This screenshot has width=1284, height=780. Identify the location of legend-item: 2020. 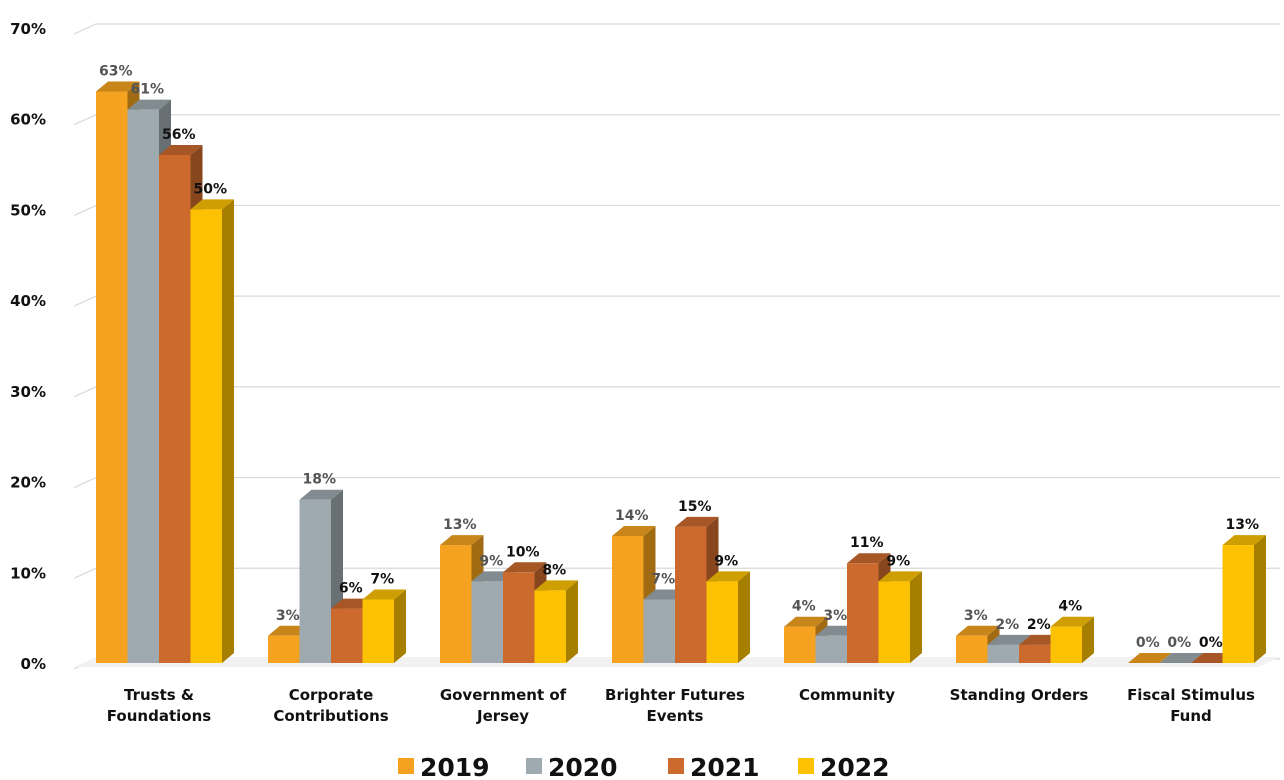
(572, 766).